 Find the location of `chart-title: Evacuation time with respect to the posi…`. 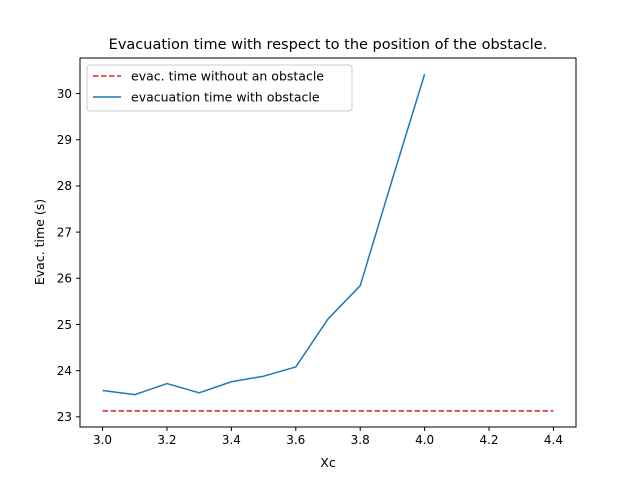

chart-title: Evacuation time with respect to the posi… is located at coordinates (328, 45).